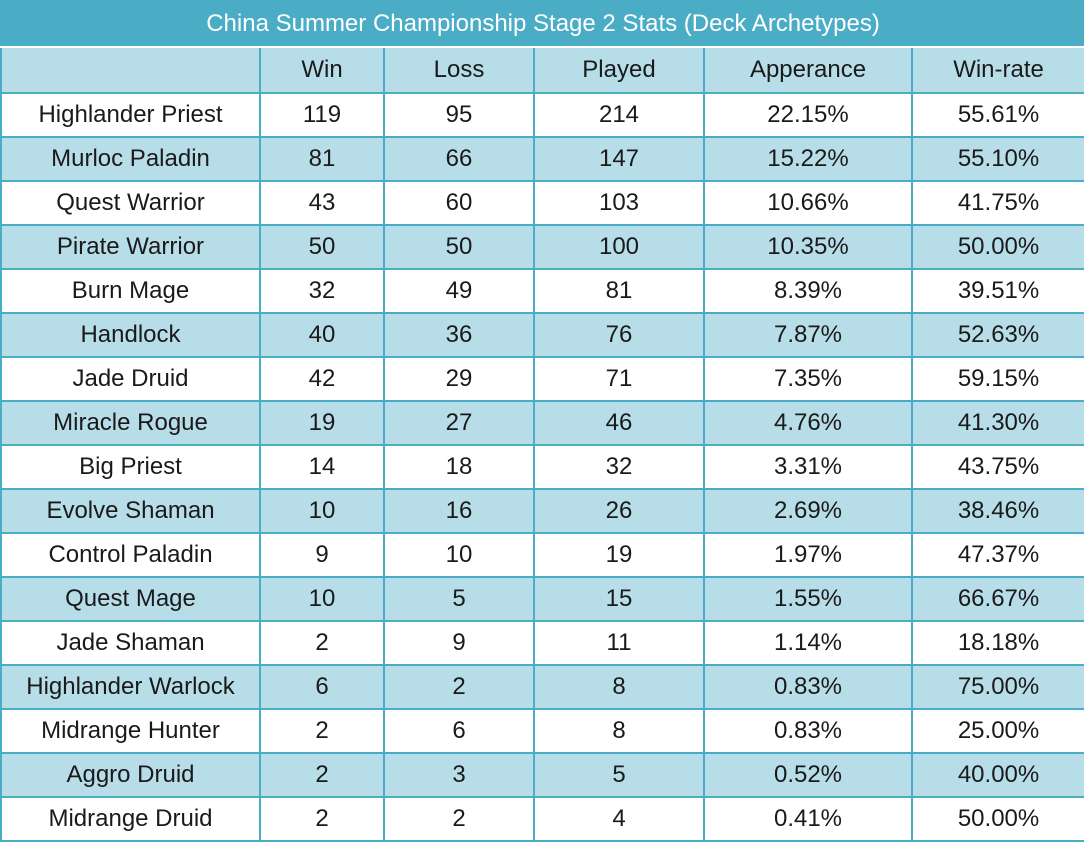 This screenshot has height=845, width=1084. Describe the element at coordinates (322, 379) in the screenshot. I see `cell-win: 42` at that location.